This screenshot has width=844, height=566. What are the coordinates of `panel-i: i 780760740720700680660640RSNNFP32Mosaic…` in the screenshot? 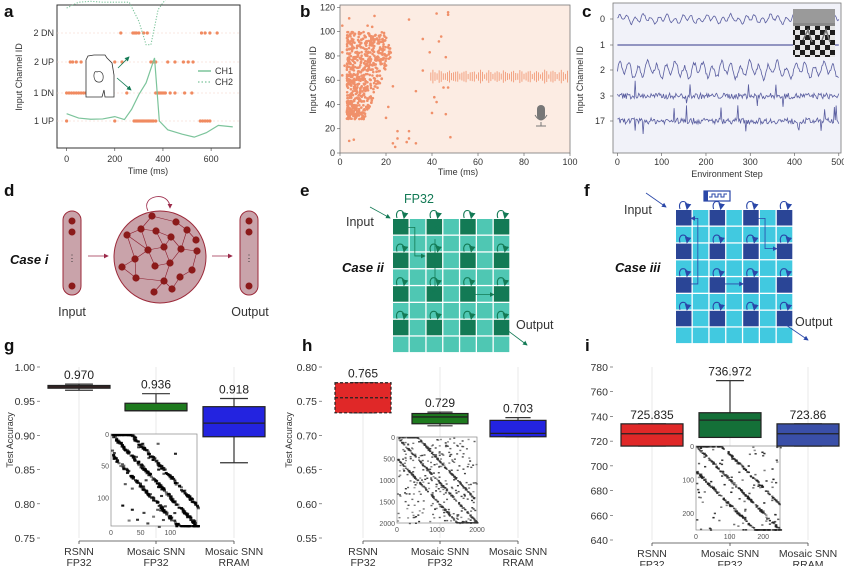 It's located at (712, 451).